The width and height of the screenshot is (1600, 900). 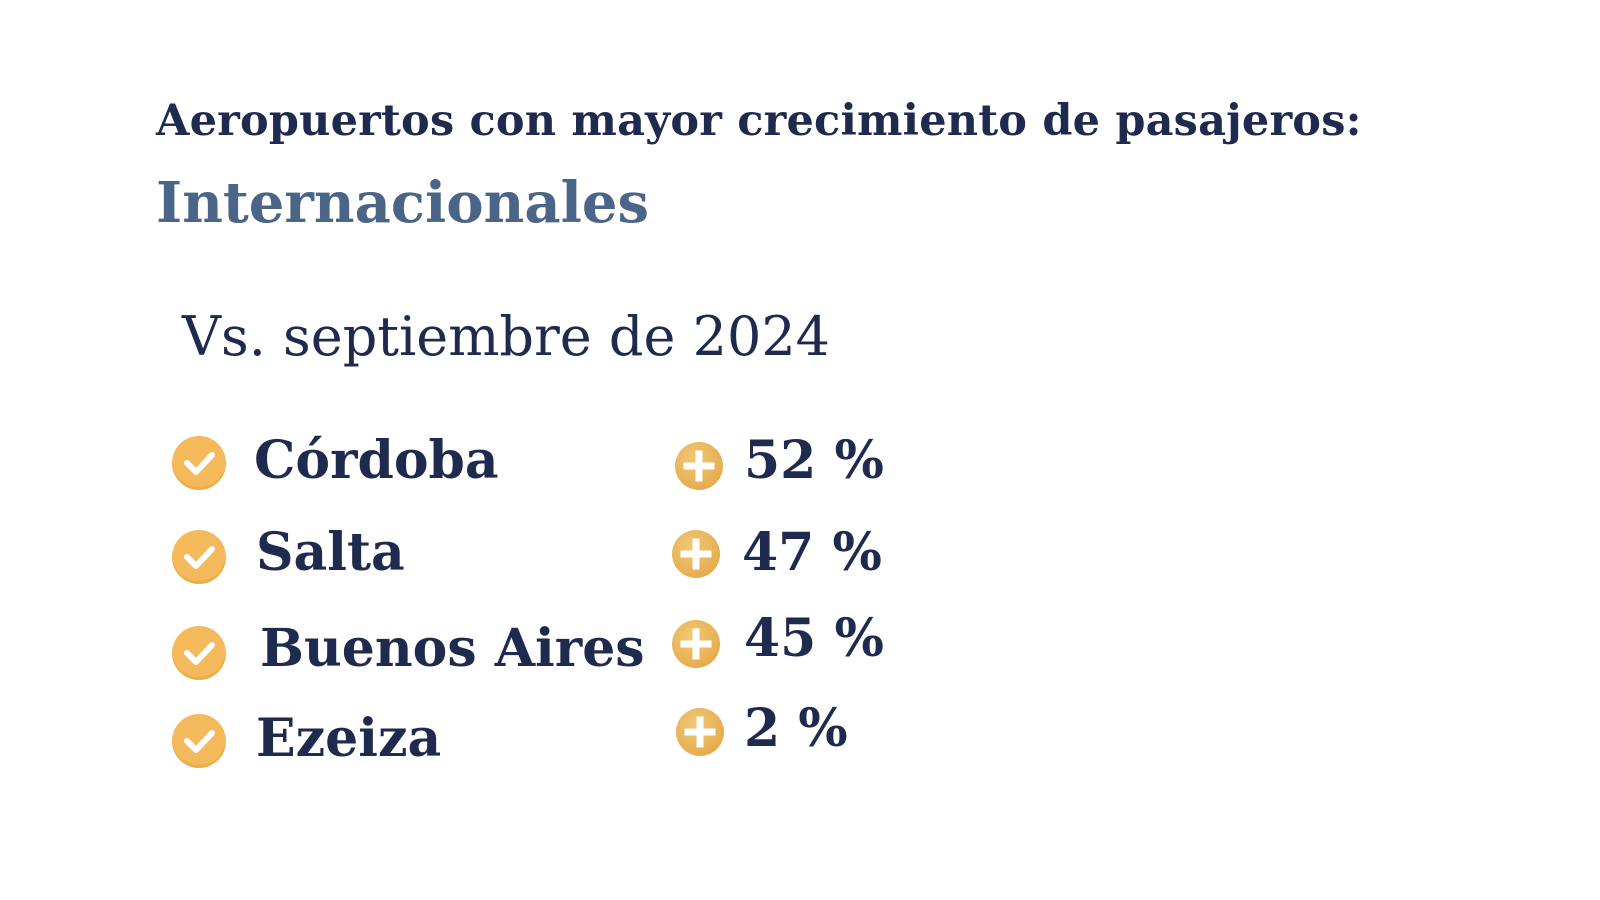 What do you see at coordinates (814, 460) in the screenshot?
I see `growth-value: 52 %` at bounding box center [814, 460].